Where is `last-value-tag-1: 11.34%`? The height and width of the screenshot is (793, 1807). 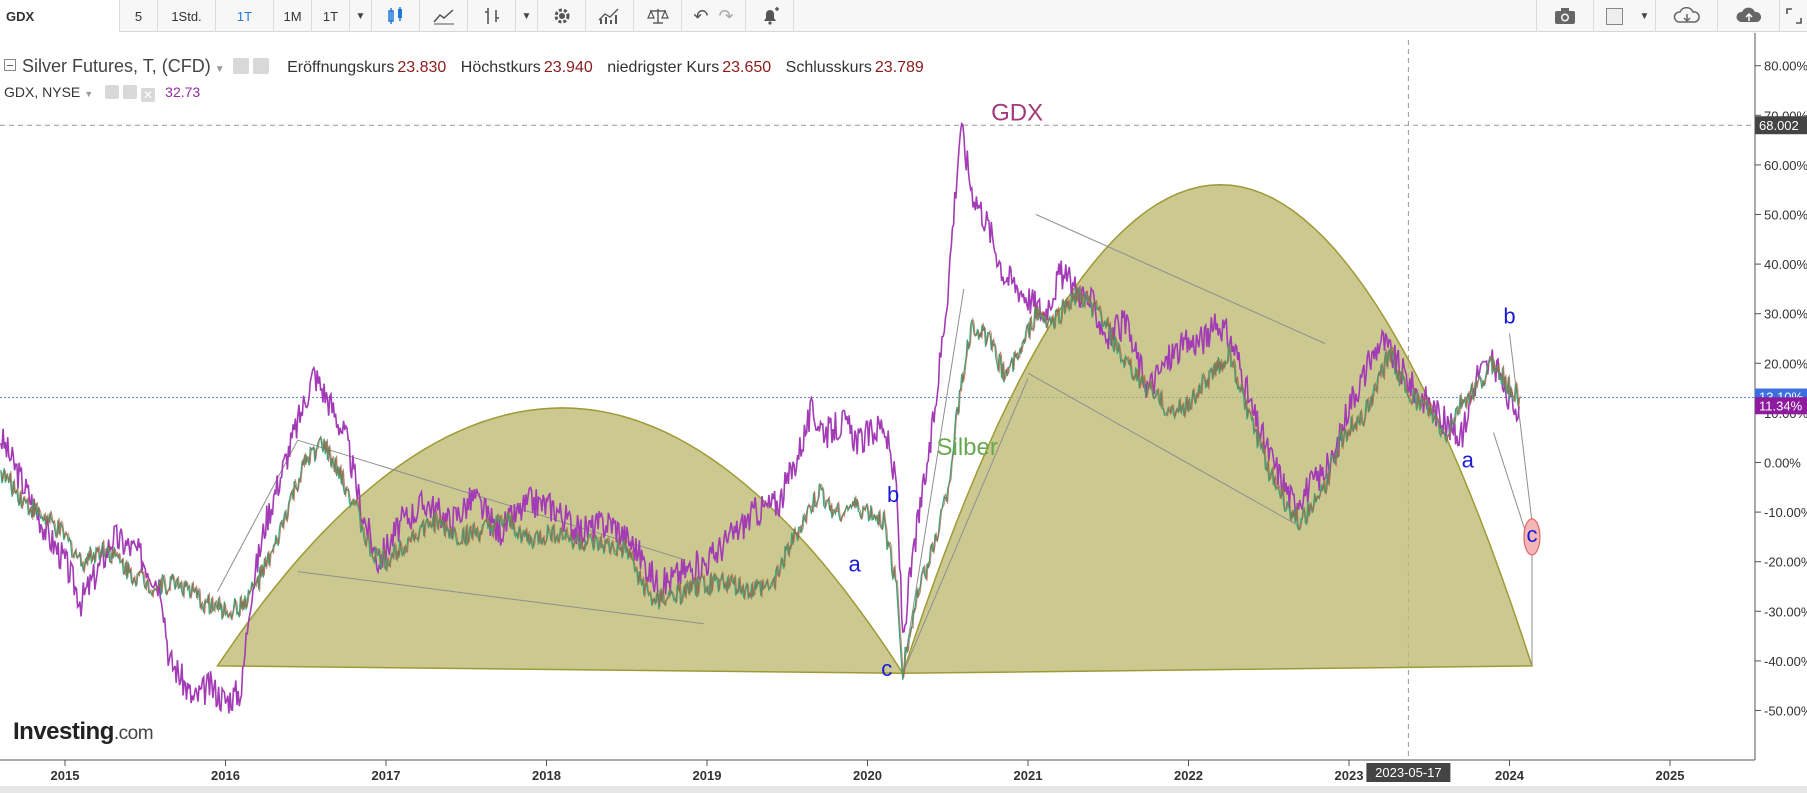 last-value-tag-1: 11.34% is located at coordinates (1781, 405).